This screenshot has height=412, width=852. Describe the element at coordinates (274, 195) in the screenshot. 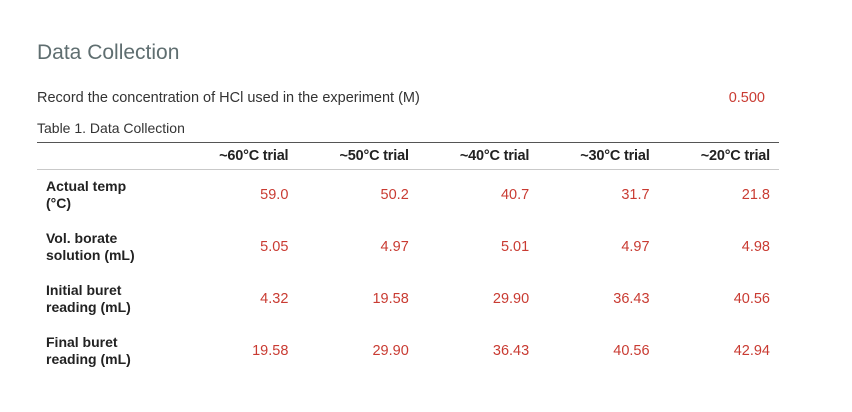

I see `cell-value: 59.0` at that location.